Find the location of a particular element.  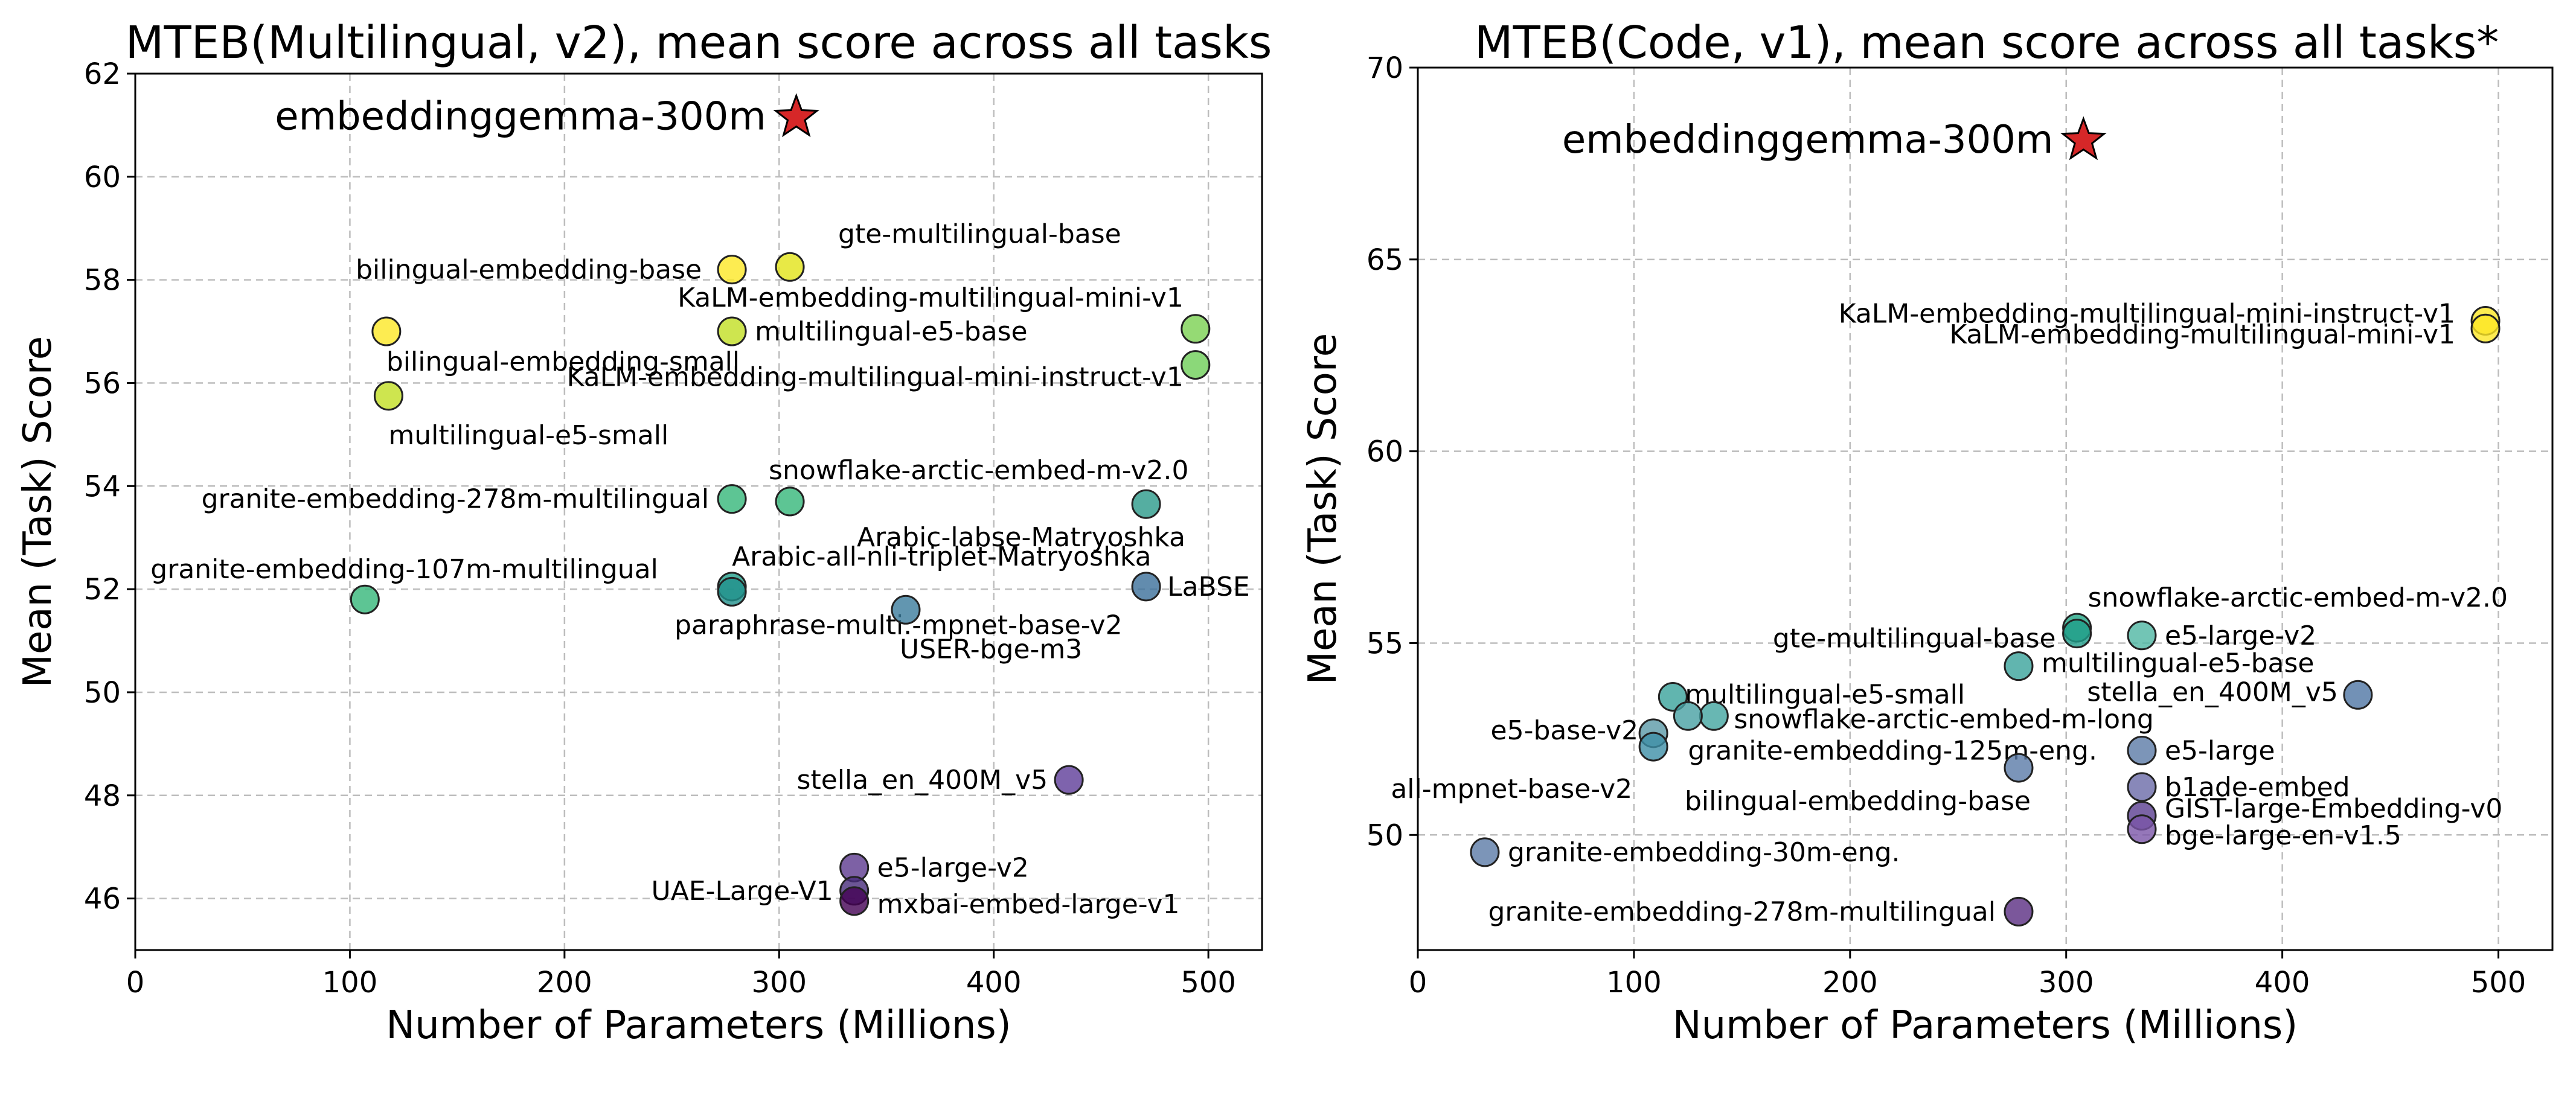

point-label: e5-base-v2 is located at coordinates (1565, 731).